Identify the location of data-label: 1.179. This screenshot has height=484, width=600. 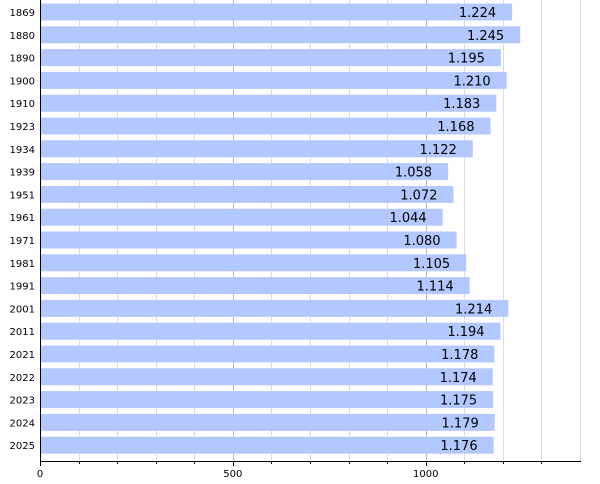
(460, 423).